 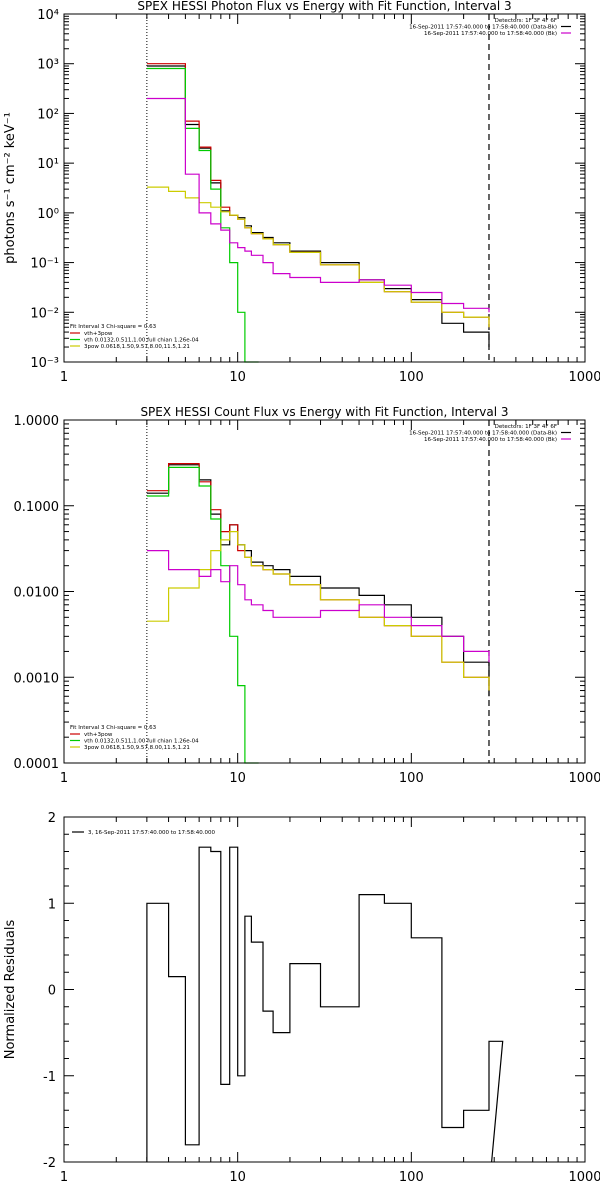 I want to click on p2-ytick-label: 1.0000, so click(x=37, y=421).